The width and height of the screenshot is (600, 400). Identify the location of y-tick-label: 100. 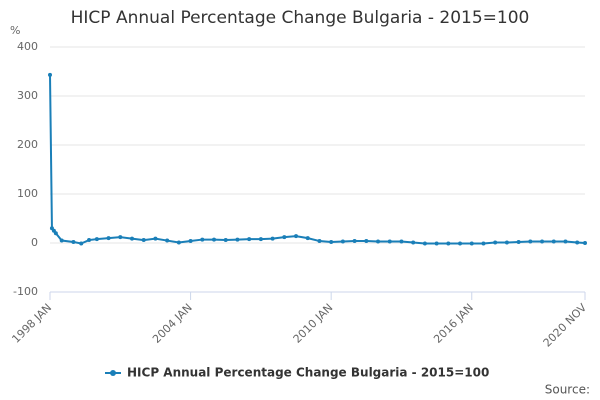
(27, 193).